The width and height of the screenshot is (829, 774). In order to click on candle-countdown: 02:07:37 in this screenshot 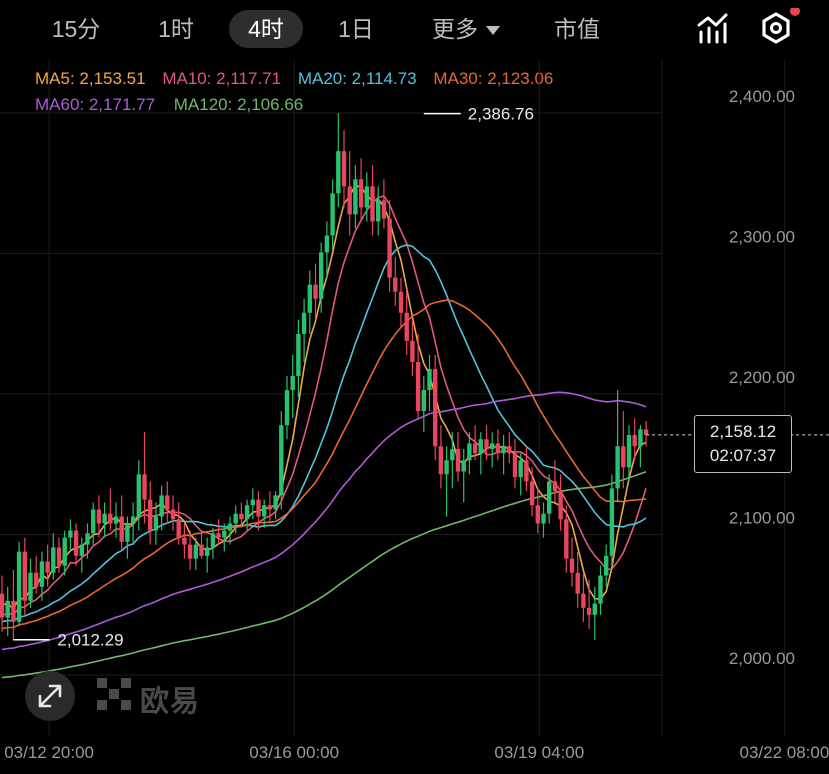, I will do `click(743, 455)`.